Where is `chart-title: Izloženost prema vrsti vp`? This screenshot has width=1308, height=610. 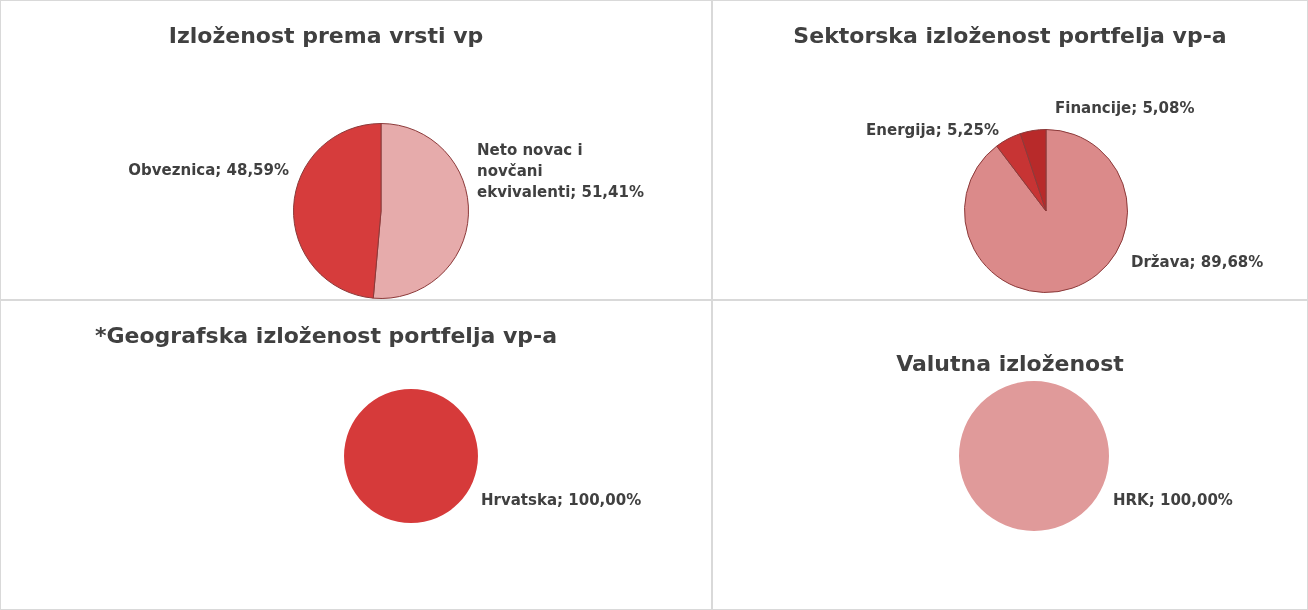
chart-title: Izloženost prema vrsti vp is located at coordinates (326, 35).